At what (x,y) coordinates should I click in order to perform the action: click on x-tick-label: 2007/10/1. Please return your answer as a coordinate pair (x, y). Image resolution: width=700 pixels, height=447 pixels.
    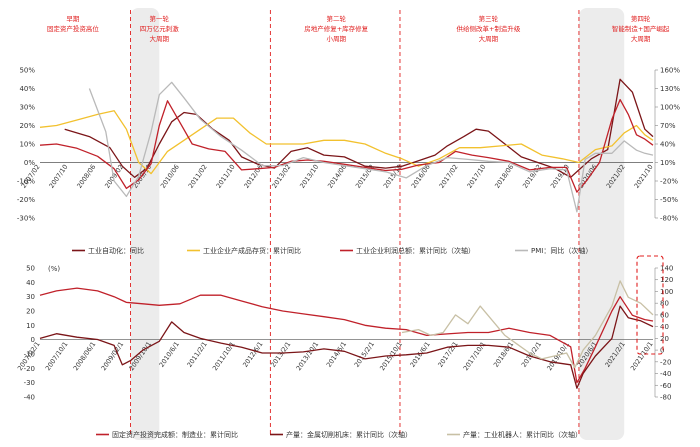
    Looking at the image, I should click on (57, 356).